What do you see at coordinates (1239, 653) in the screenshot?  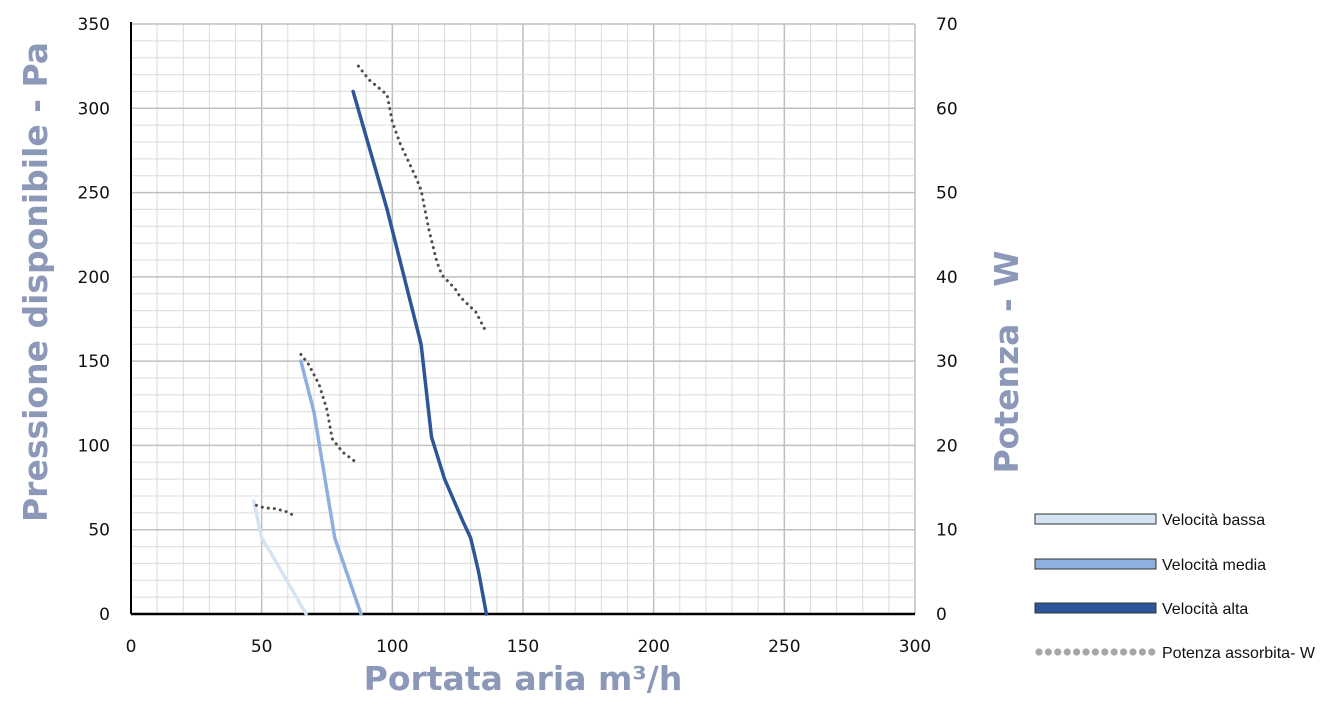 I see `legend-label-3: Potenza assorbita- W` at bounding box center [1239, 653].